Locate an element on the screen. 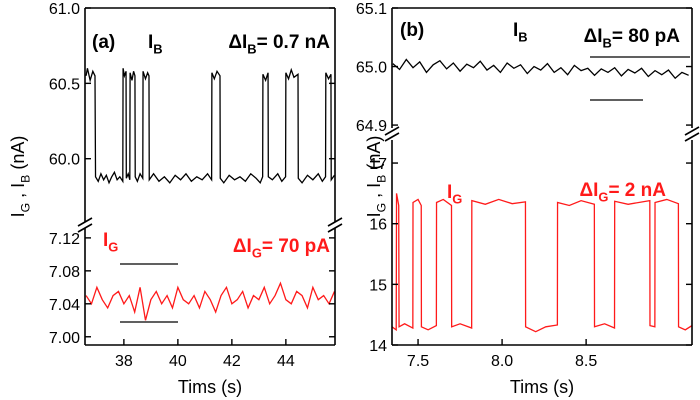  y-tick-label: 7.08 is located at coordinates (64, 272).